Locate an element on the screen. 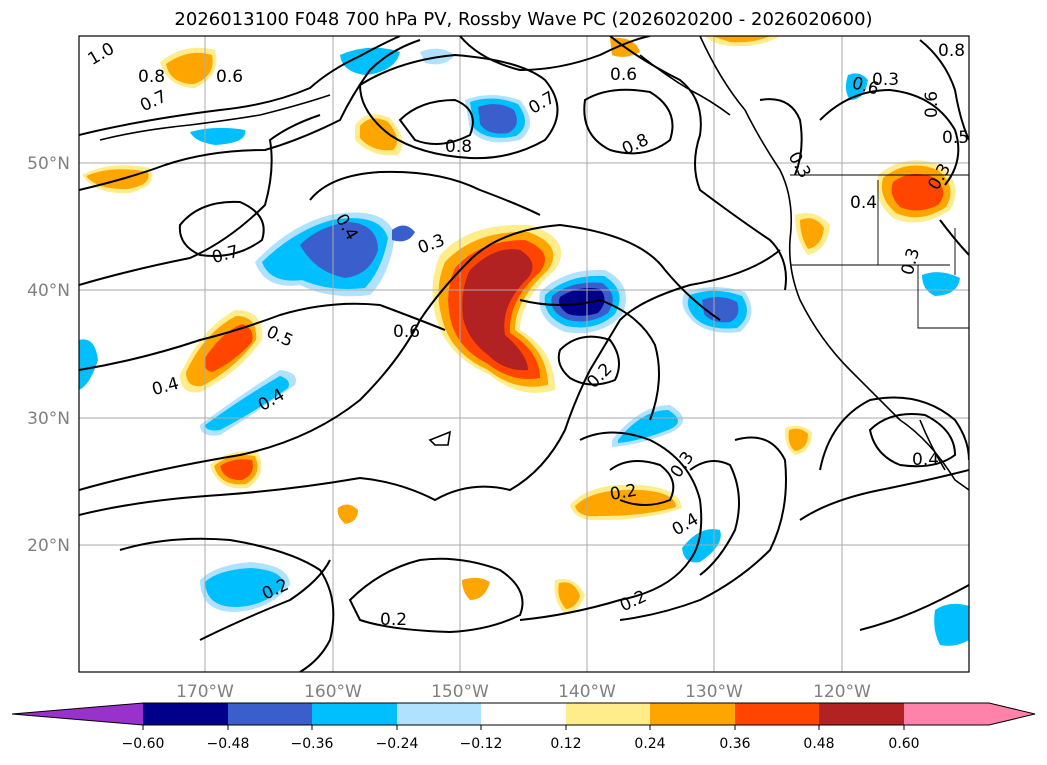 This screenshot has width=1047, height=765. lat-label: 20°N is located at coordinates (48, 546).